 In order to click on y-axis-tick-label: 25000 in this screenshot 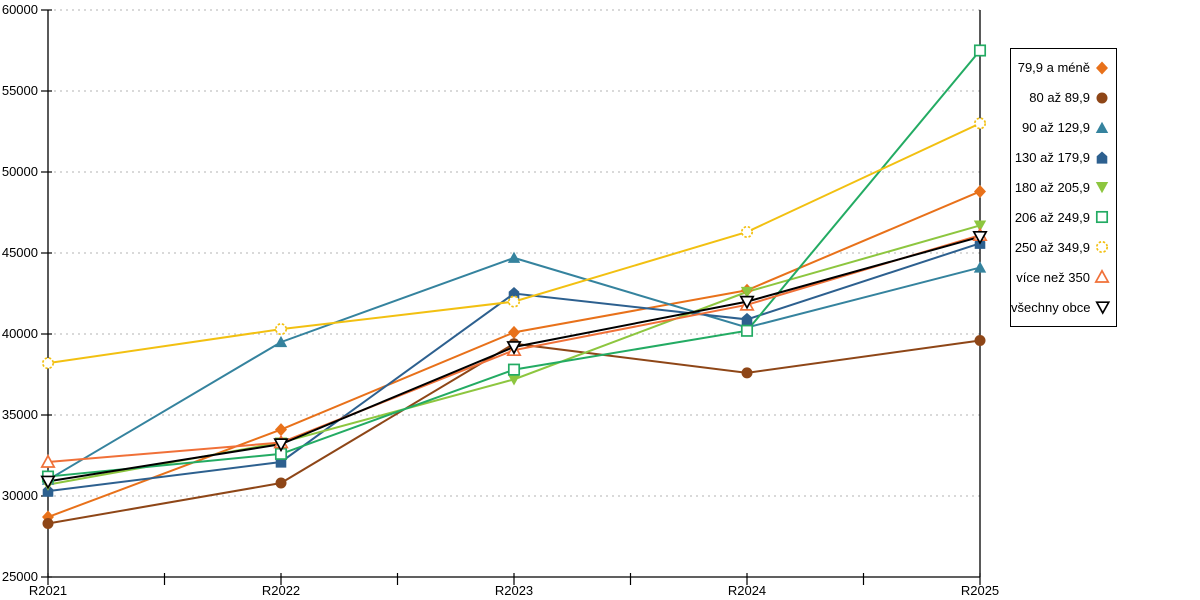, I will do `click(20, 576)`.